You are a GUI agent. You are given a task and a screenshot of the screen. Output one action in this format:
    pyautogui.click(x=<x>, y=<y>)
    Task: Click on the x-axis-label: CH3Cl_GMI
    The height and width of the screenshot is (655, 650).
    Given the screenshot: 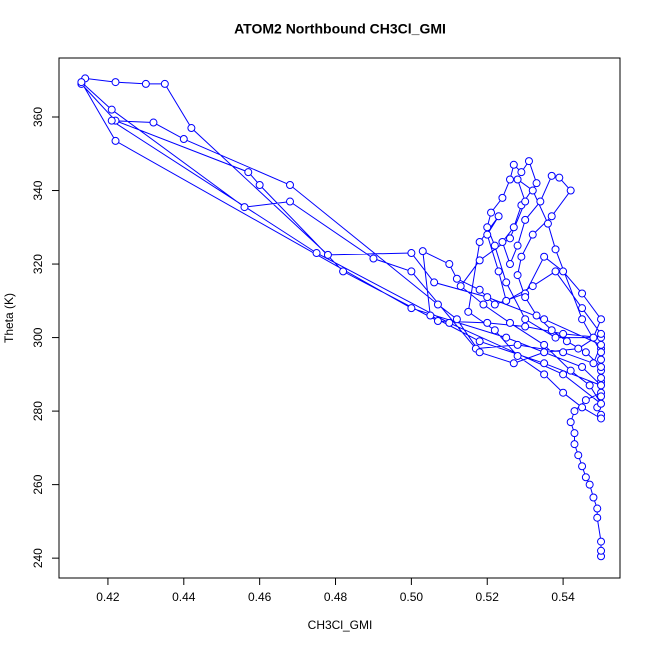 What is the action you would take?
    pyautogui.click(x=340, y=625)
    